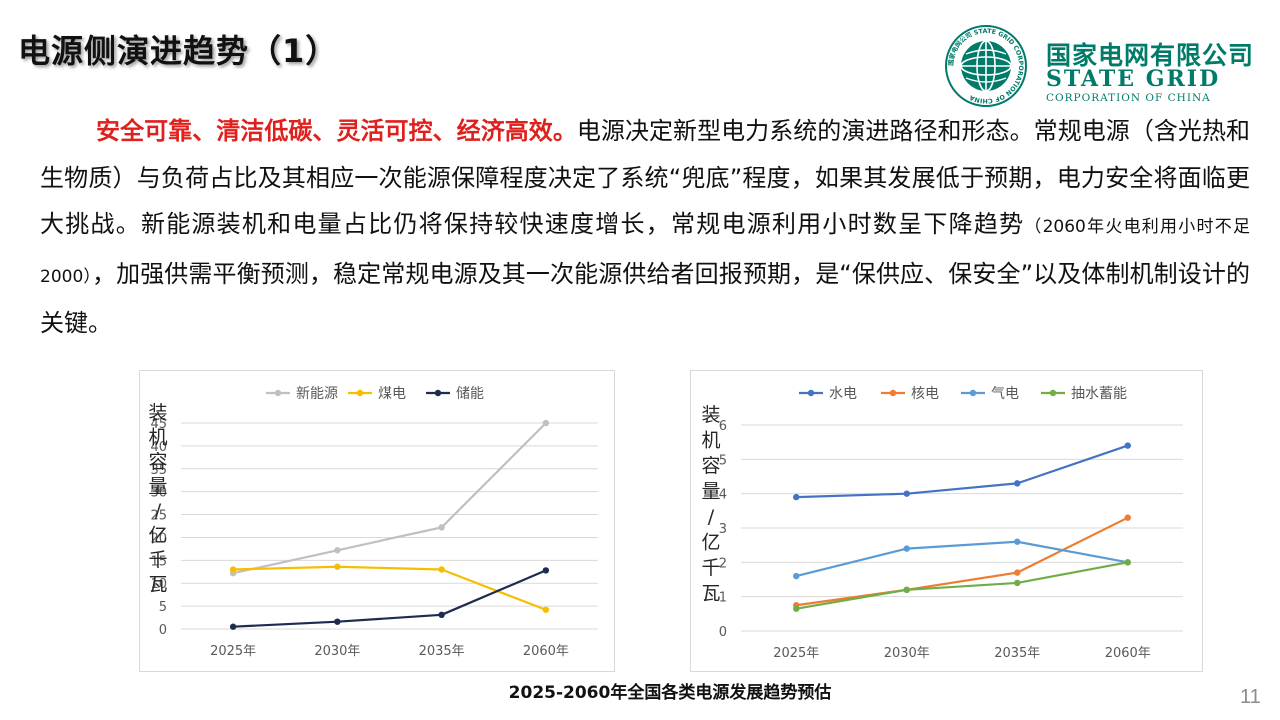 The image size is (1280, 720). I want to click on y-tick-label: 3, so click(723, 529).